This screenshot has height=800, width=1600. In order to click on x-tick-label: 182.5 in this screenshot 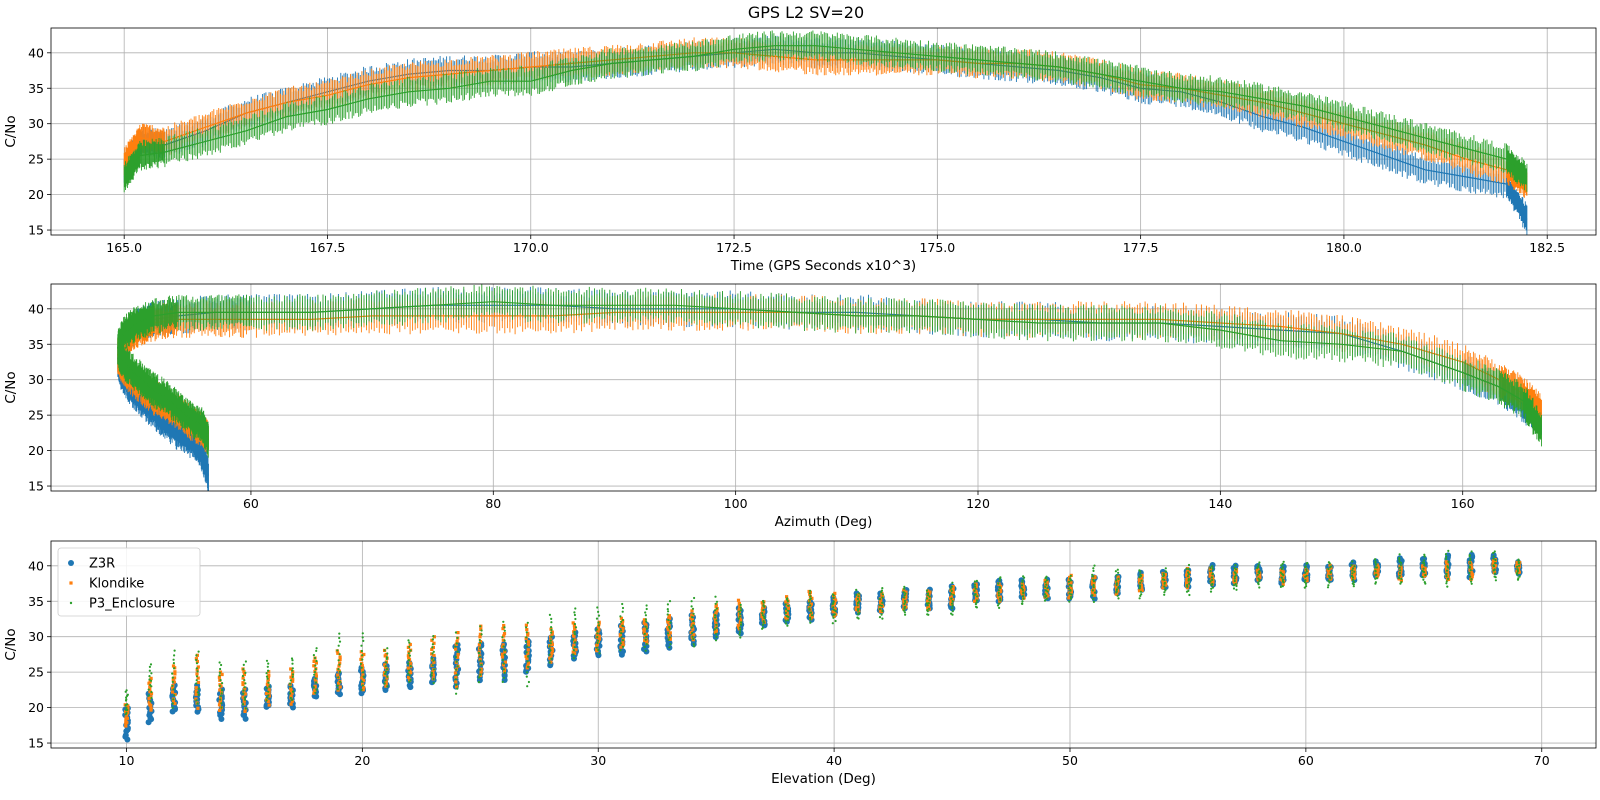, I will do `click(1547, 247)`.